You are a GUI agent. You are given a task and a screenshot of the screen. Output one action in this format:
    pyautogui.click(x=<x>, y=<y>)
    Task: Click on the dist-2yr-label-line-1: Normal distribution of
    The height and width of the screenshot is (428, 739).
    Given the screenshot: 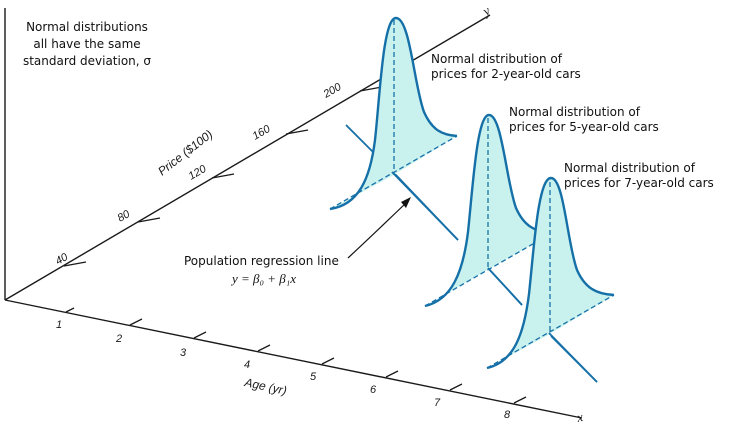 What is the action you would take?
    pyautogui.click(x=497, y=59)
    